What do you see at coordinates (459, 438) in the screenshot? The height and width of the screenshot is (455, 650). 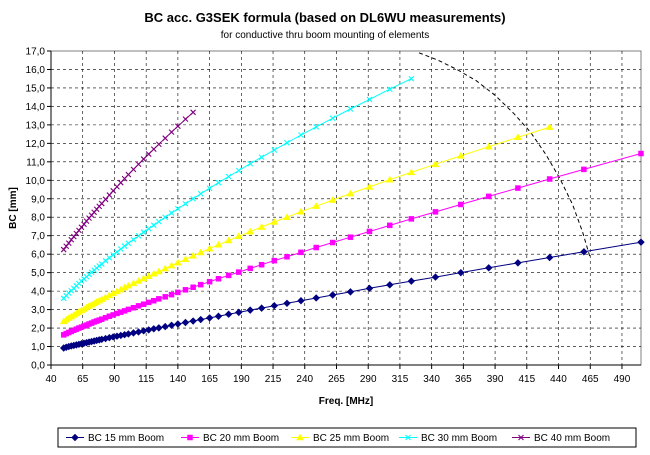 I see `legend-label: BC 30 mm Boom` at bounding box center [459, 438].